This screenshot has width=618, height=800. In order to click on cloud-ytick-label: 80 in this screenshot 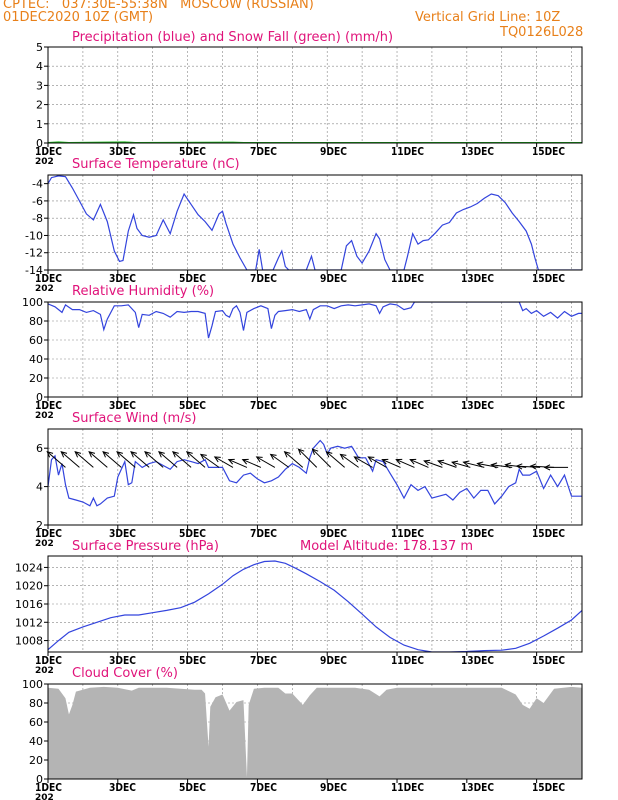, I will do `click(36, 703)`.